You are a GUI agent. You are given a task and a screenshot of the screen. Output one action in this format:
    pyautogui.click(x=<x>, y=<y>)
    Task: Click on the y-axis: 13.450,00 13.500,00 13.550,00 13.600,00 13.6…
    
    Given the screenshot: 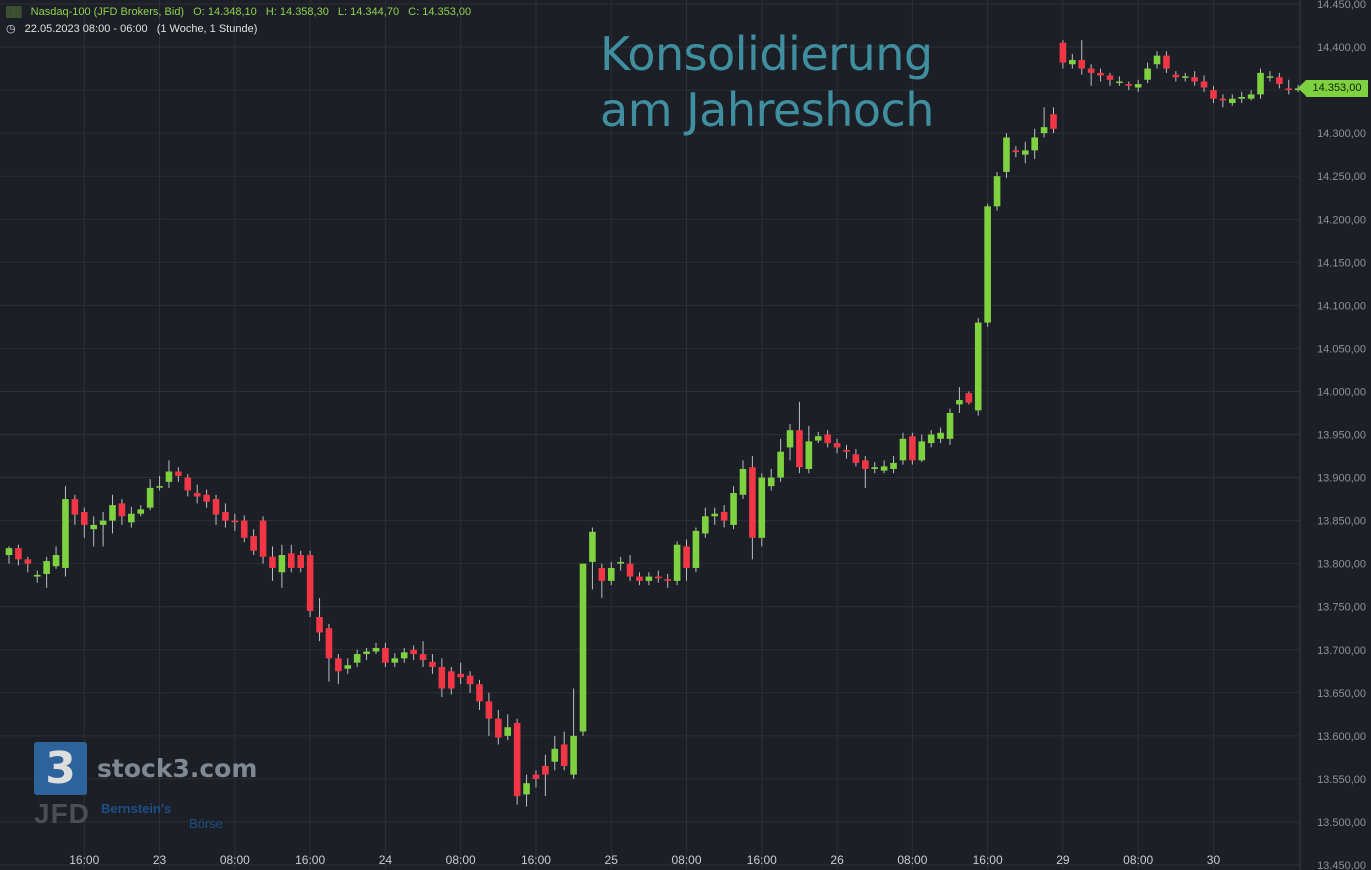 What is the action you would take?
    pyautogui.click(x=1341, y=435)
    